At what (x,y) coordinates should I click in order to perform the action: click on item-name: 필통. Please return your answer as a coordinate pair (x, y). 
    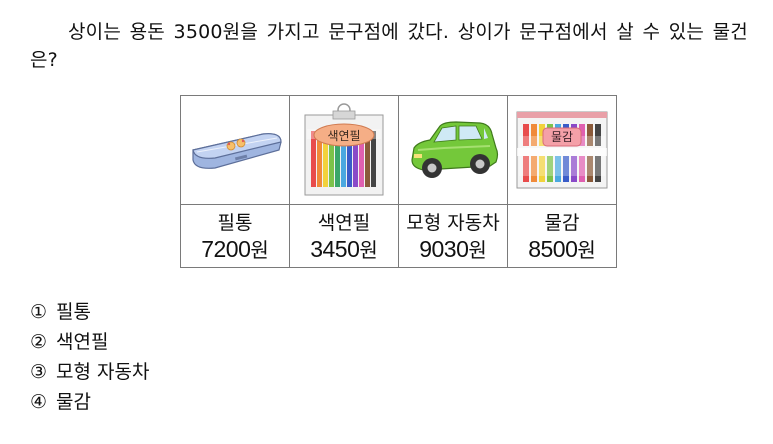
    Looking at the image, I should click on (235, 222).